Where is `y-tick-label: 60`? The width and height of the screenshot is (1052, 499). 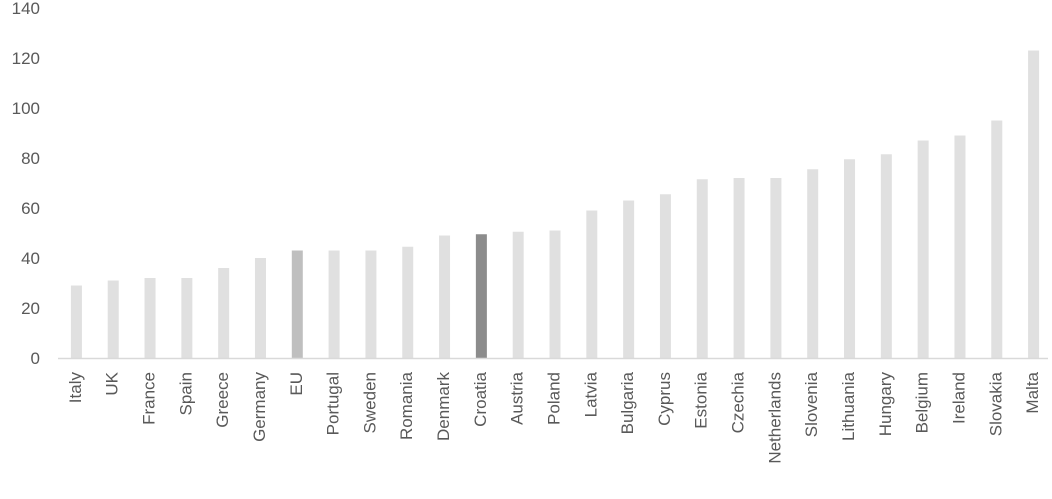 y-tick-label: 60 is located at coordinates (30, 208).